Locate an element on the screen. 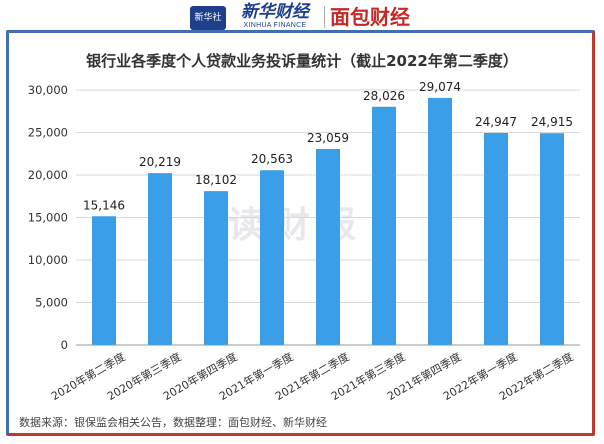 The image size is (604, 444). axis-layer: 0 5,000 10,000 15,000 20,000 25,000 30,000 is located at coordinates (48, 217).